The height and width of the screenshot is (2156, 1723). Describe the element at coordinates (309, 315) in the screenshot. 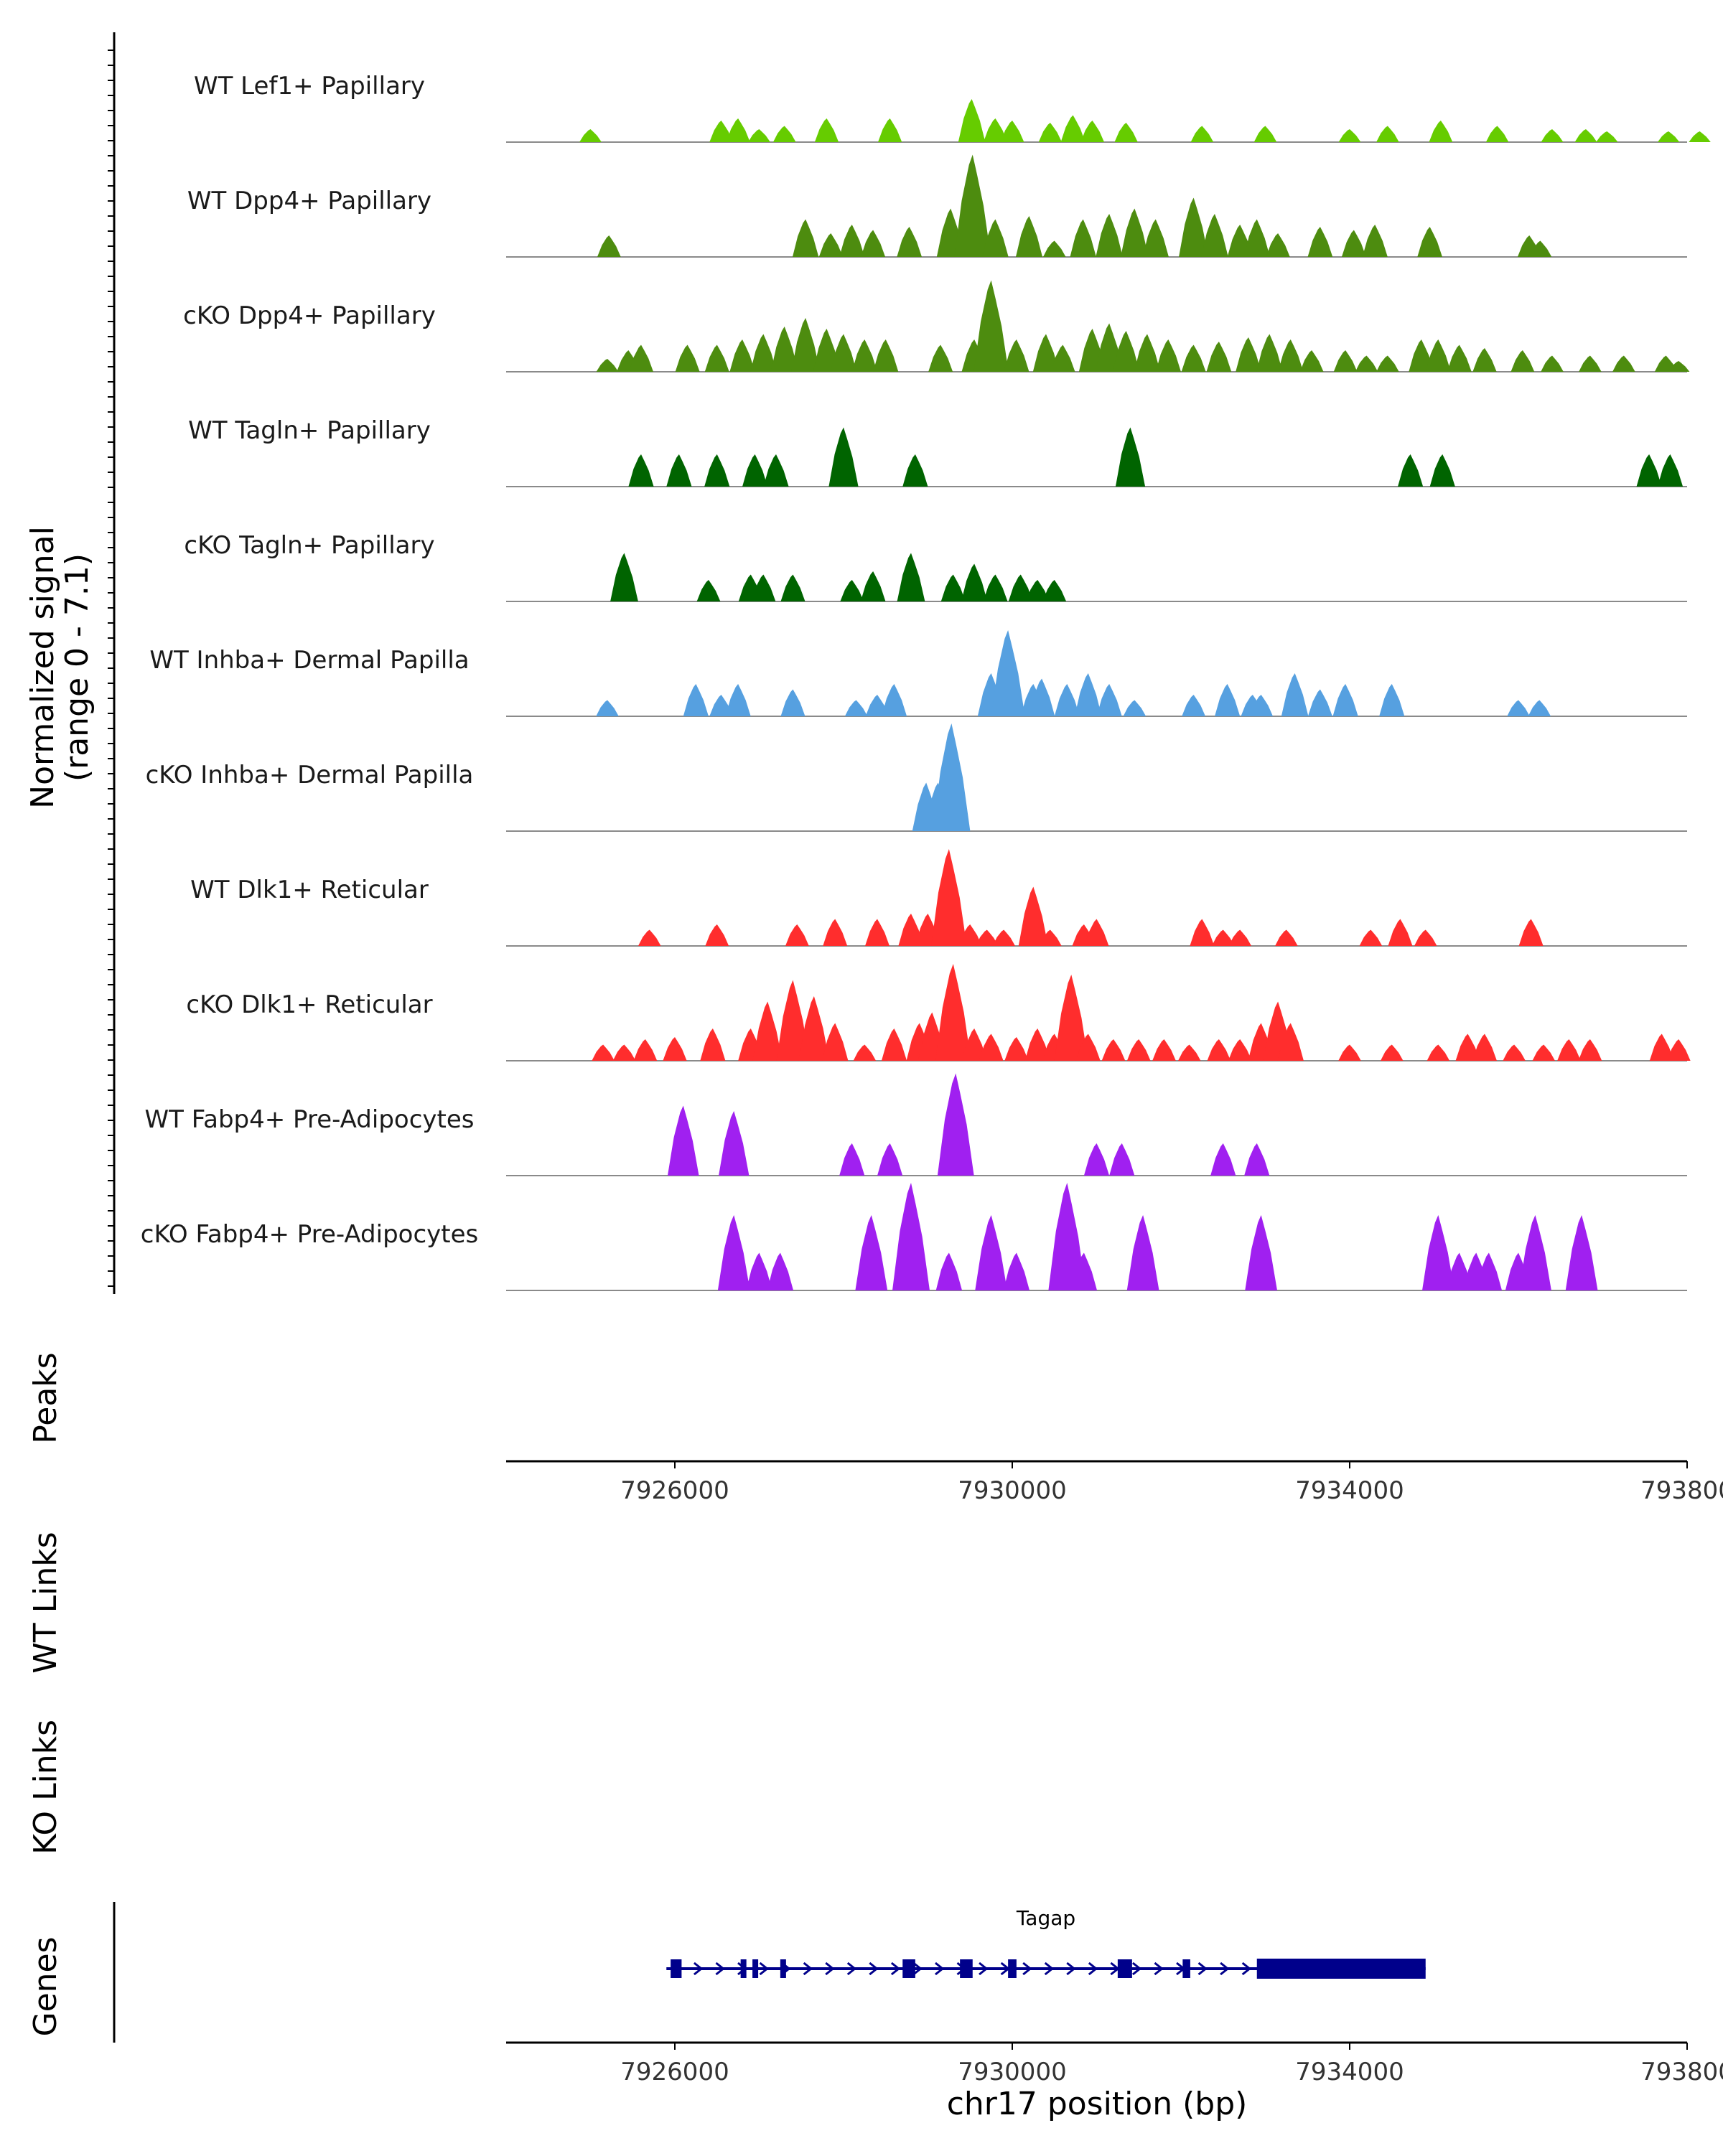

I see `track-label: cKO Dpp4+ Papillary` at that location.